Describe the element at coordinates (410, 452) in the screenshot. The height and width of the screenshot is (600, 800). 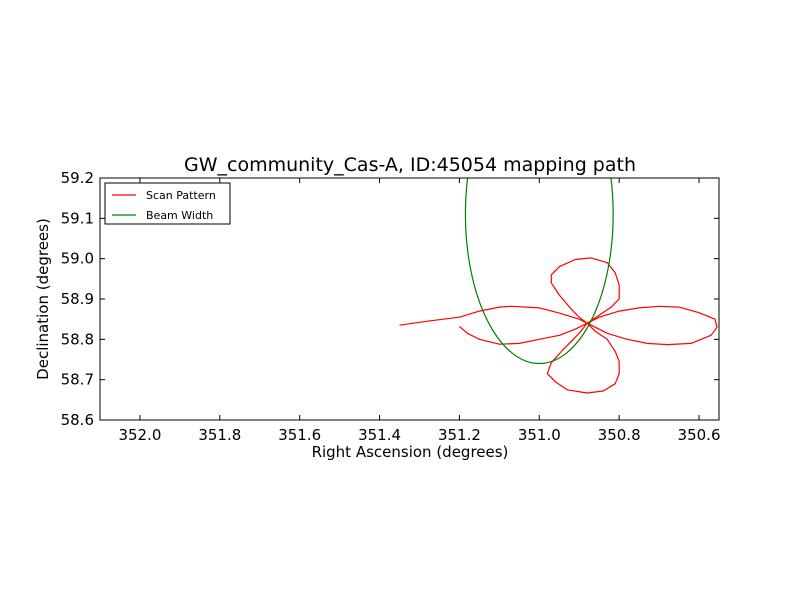
I see `x-axis-label: Right Ascension (degrees)` at that location.